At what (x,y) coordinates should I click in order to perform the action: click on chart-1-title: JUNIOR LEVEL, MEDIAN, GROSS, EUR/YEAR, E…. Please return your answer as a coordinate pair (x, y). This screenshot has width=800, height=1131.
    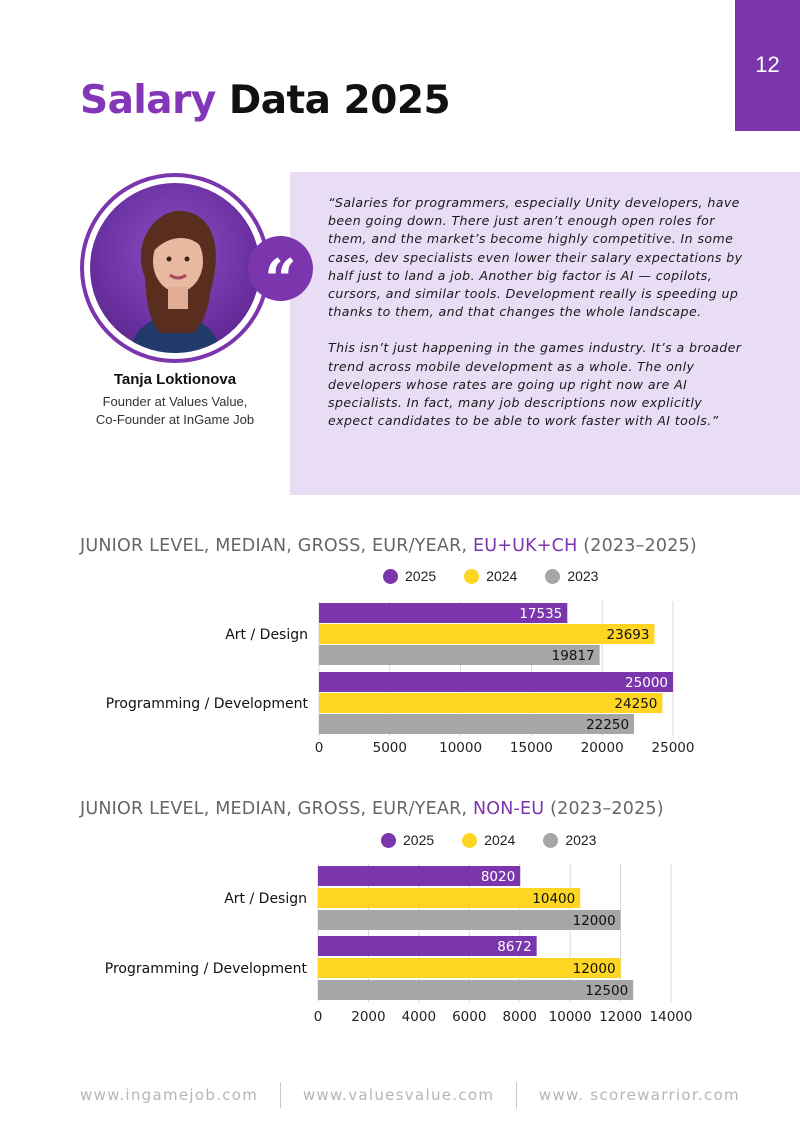
    Looking at the image, I should click on (388, 546).